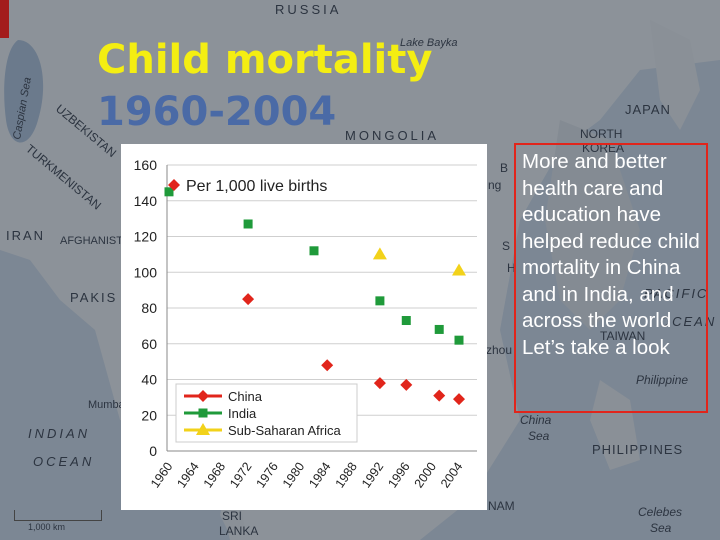 This screenshot has height=540, width=720. Describe the element at coordinates (146, 165) in the screenshot. I see `y-tick-label: 160` at that location.